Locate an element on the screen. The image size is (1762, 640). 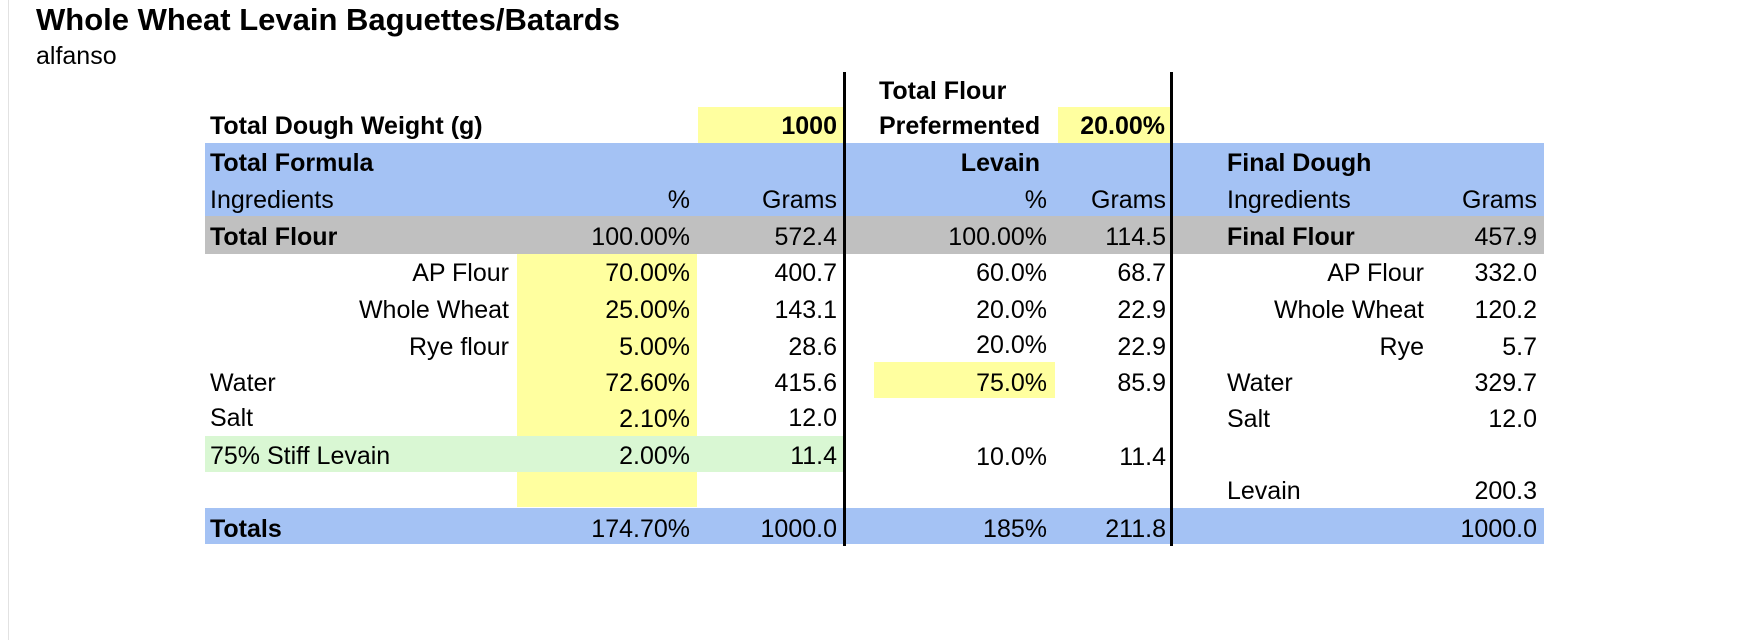
row-fd-water-grams: 329.7 is located at coordinates (1505, 383).